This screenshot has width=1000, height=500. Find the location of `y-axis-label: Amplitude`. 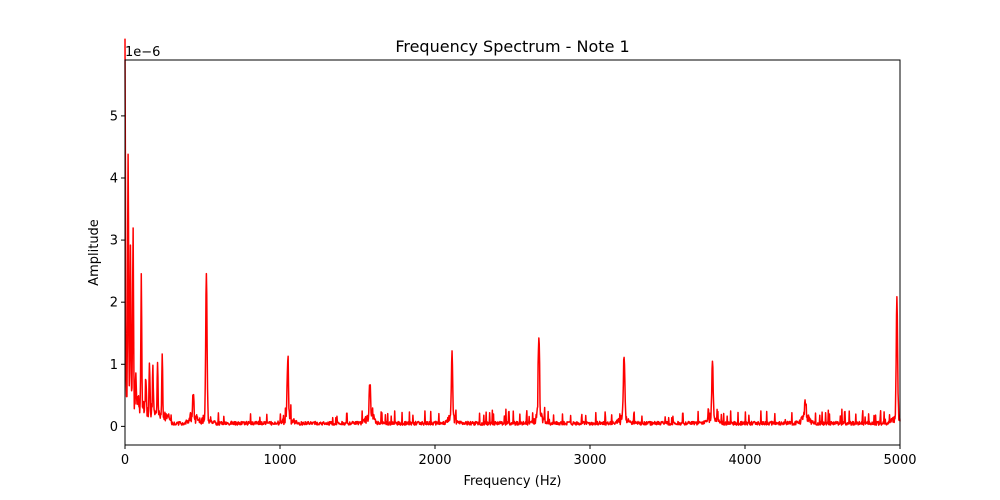

y-axis-label: Amplitude is located at coordinates (94, 252).